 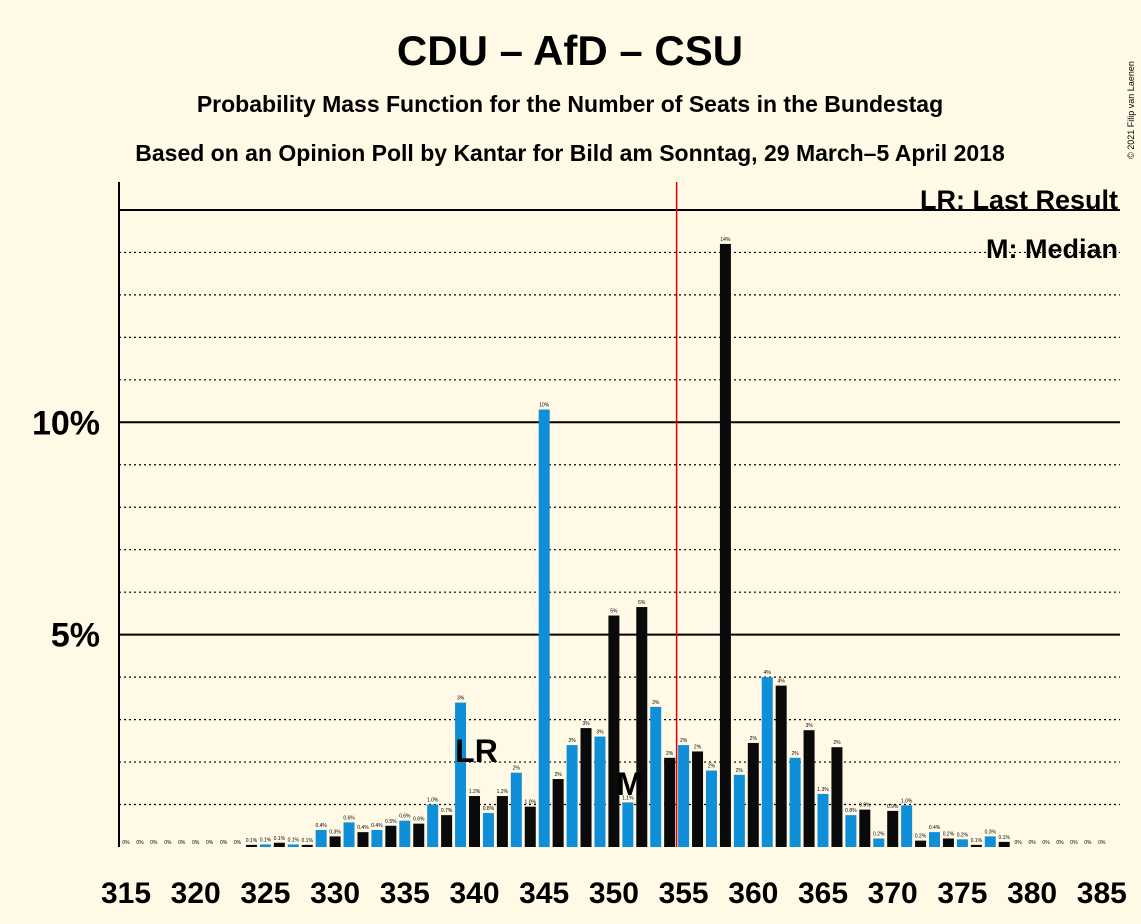 What do you see at coordinates (335, 893) in the screenshot?
I see `x-tick-label: 330` at bounding box center [335, 893].